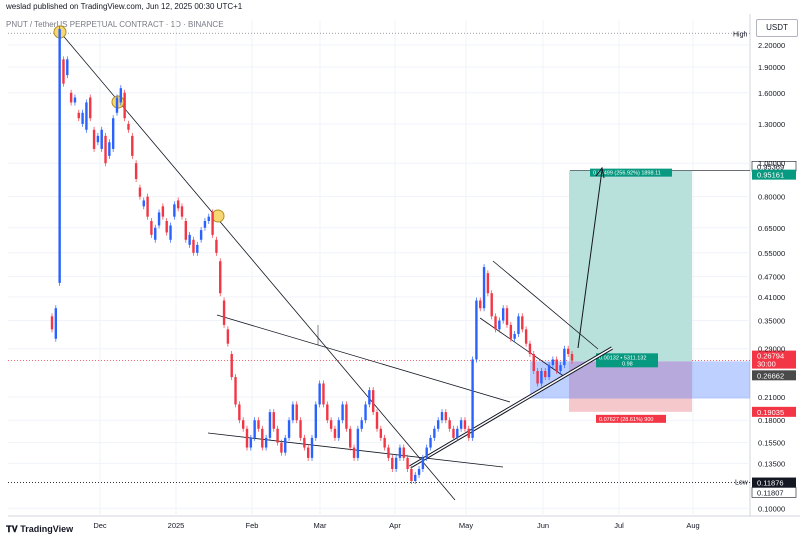 The width and height of the screenshot is (800, 541). I want to click on price-label: 30:00, so click(766, 364).